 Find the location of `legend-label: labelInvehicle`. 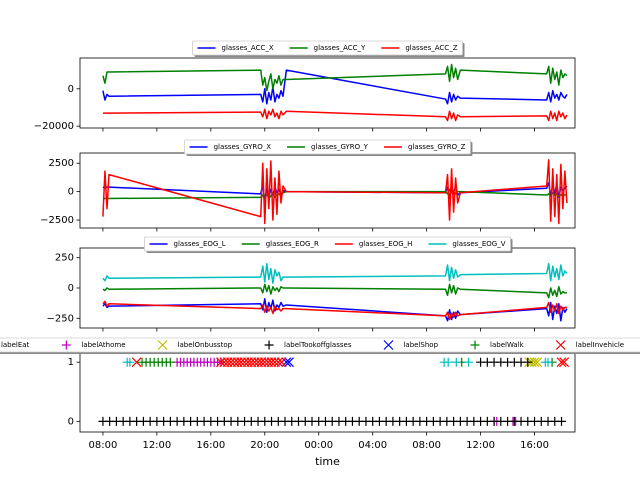

legend-label: labelInvehicle is located at coordinates (600, 345).